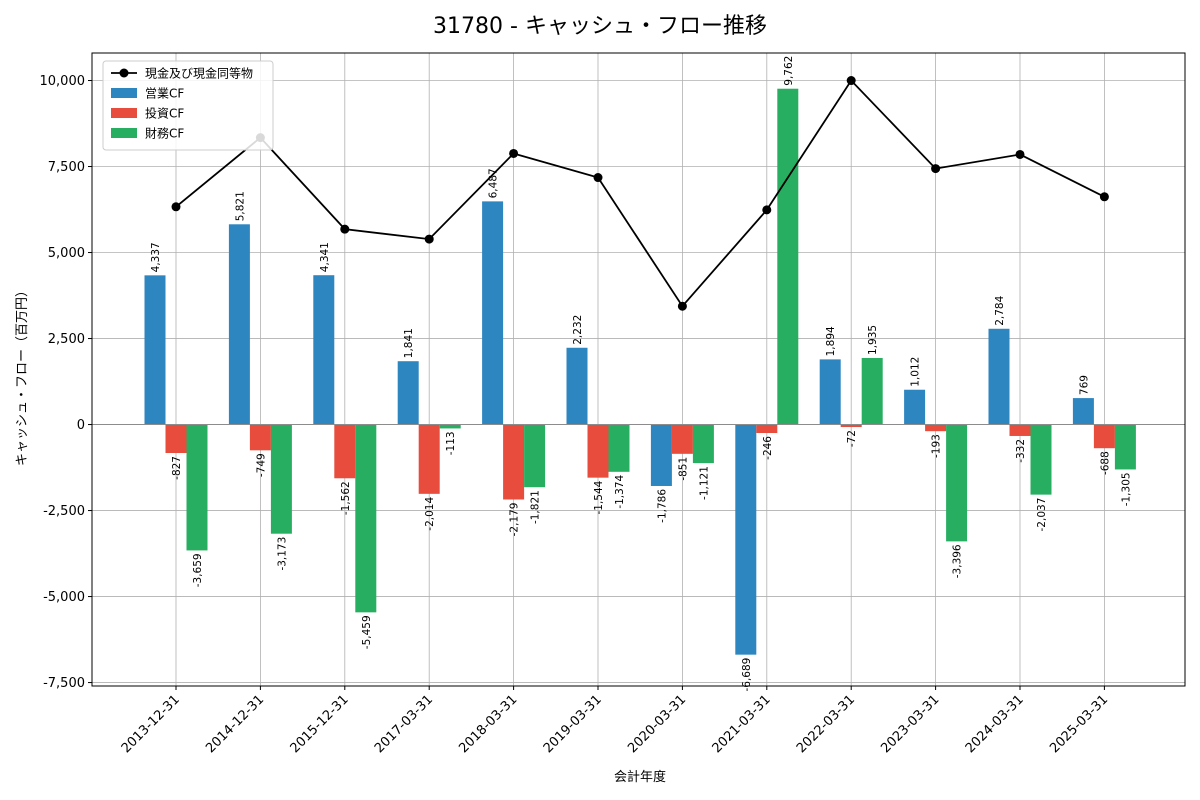  I want to click on legend-box, so click(188, 105).